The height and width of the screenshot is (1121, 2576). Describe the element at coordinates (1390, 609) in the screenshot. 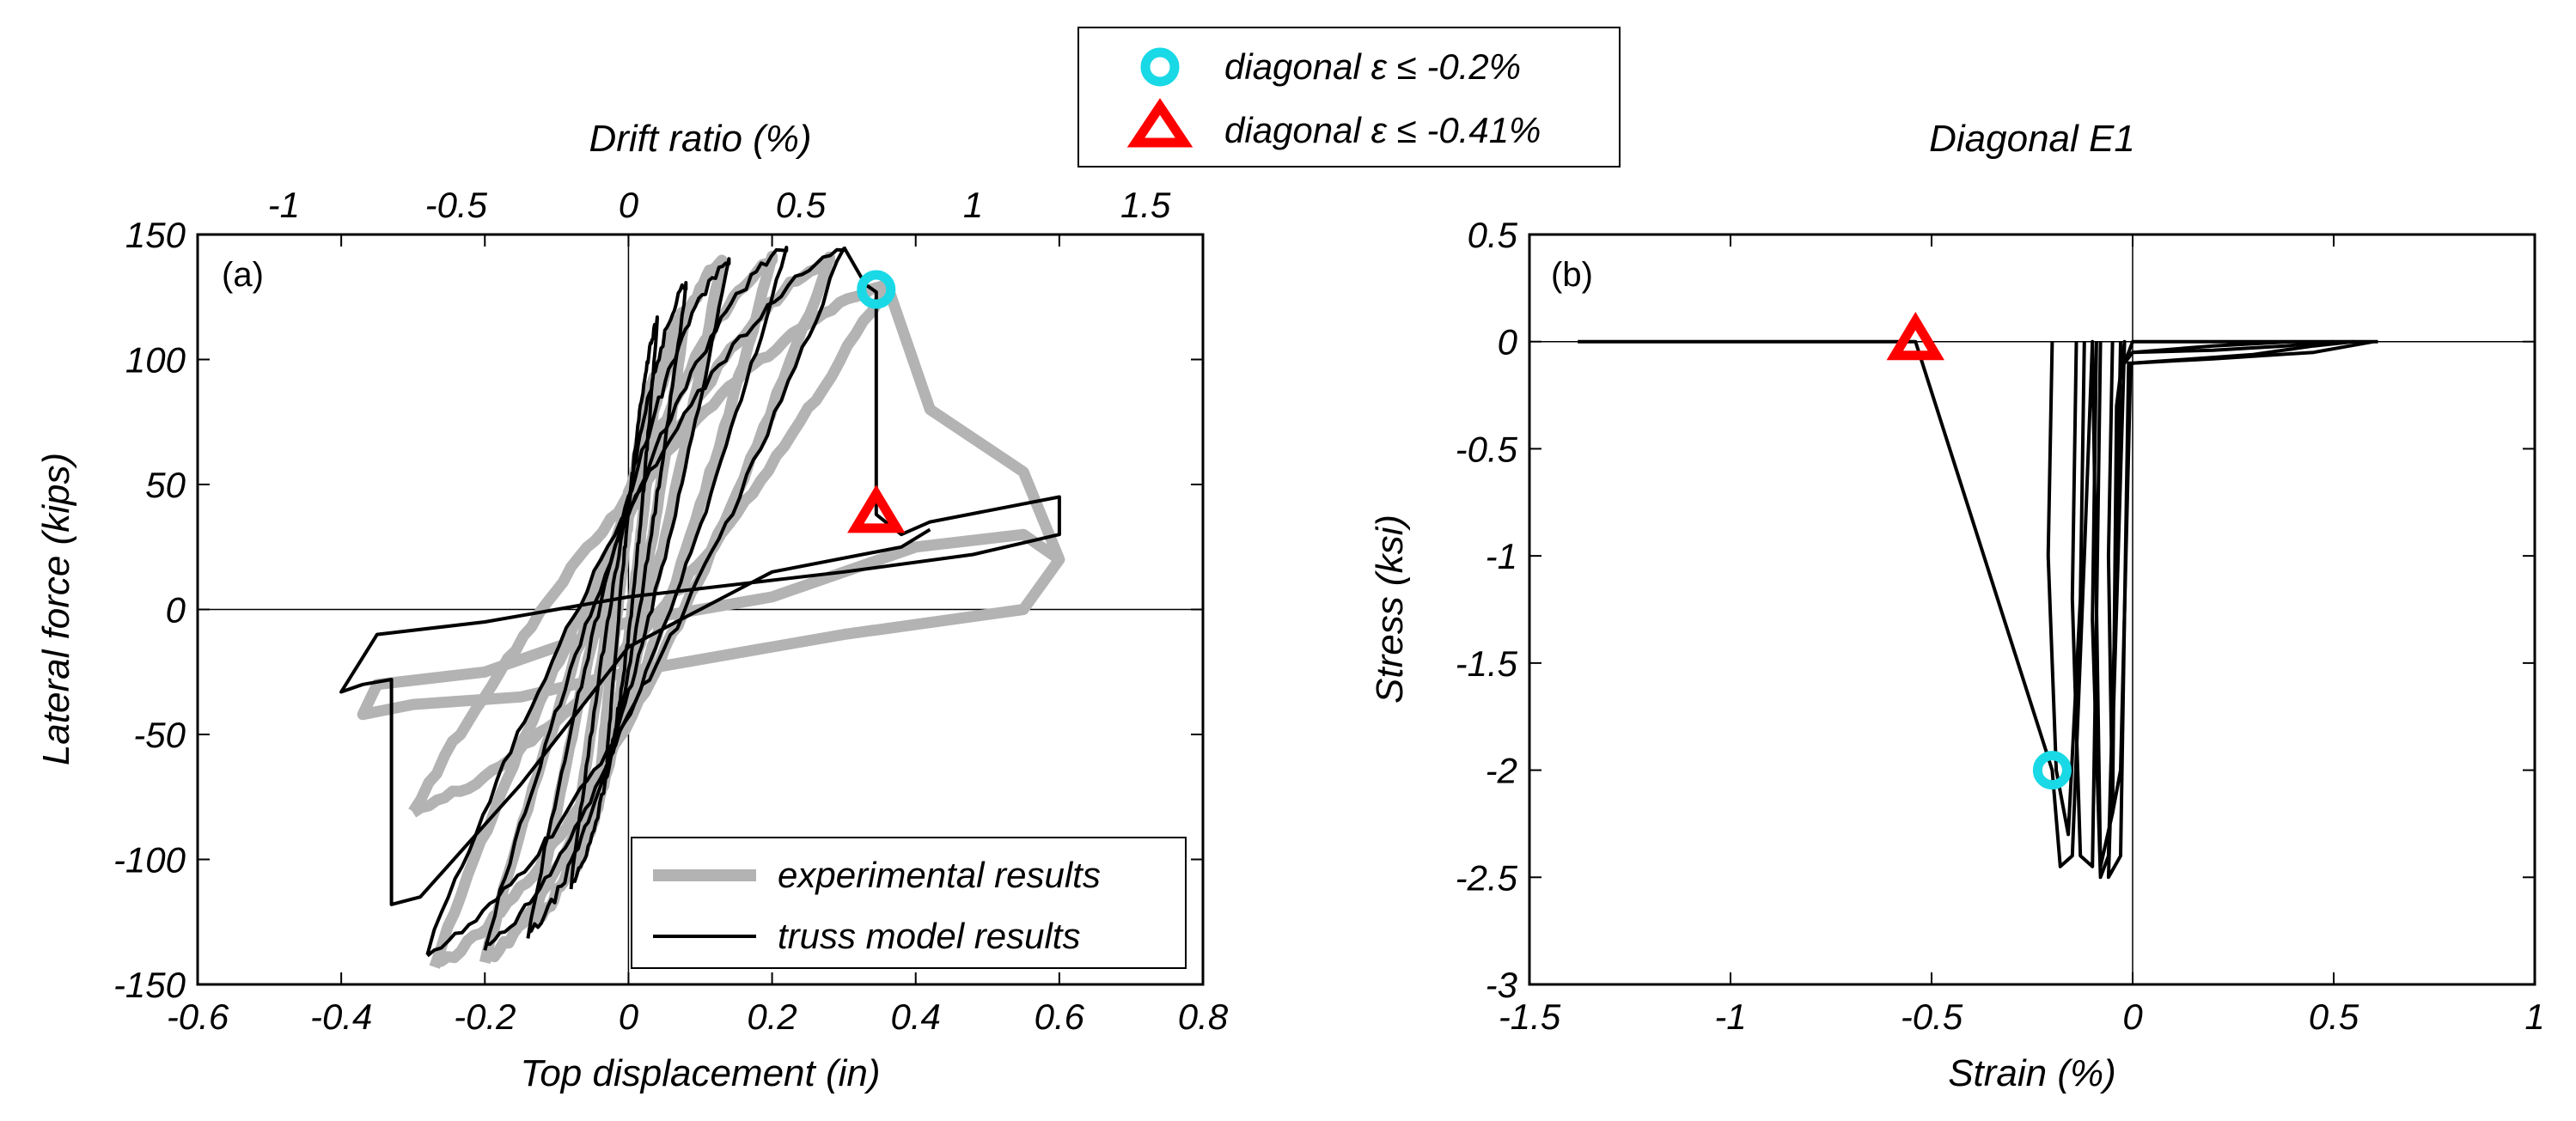

I see `panel-b-ylabel: Stress (ksi)` at that location.